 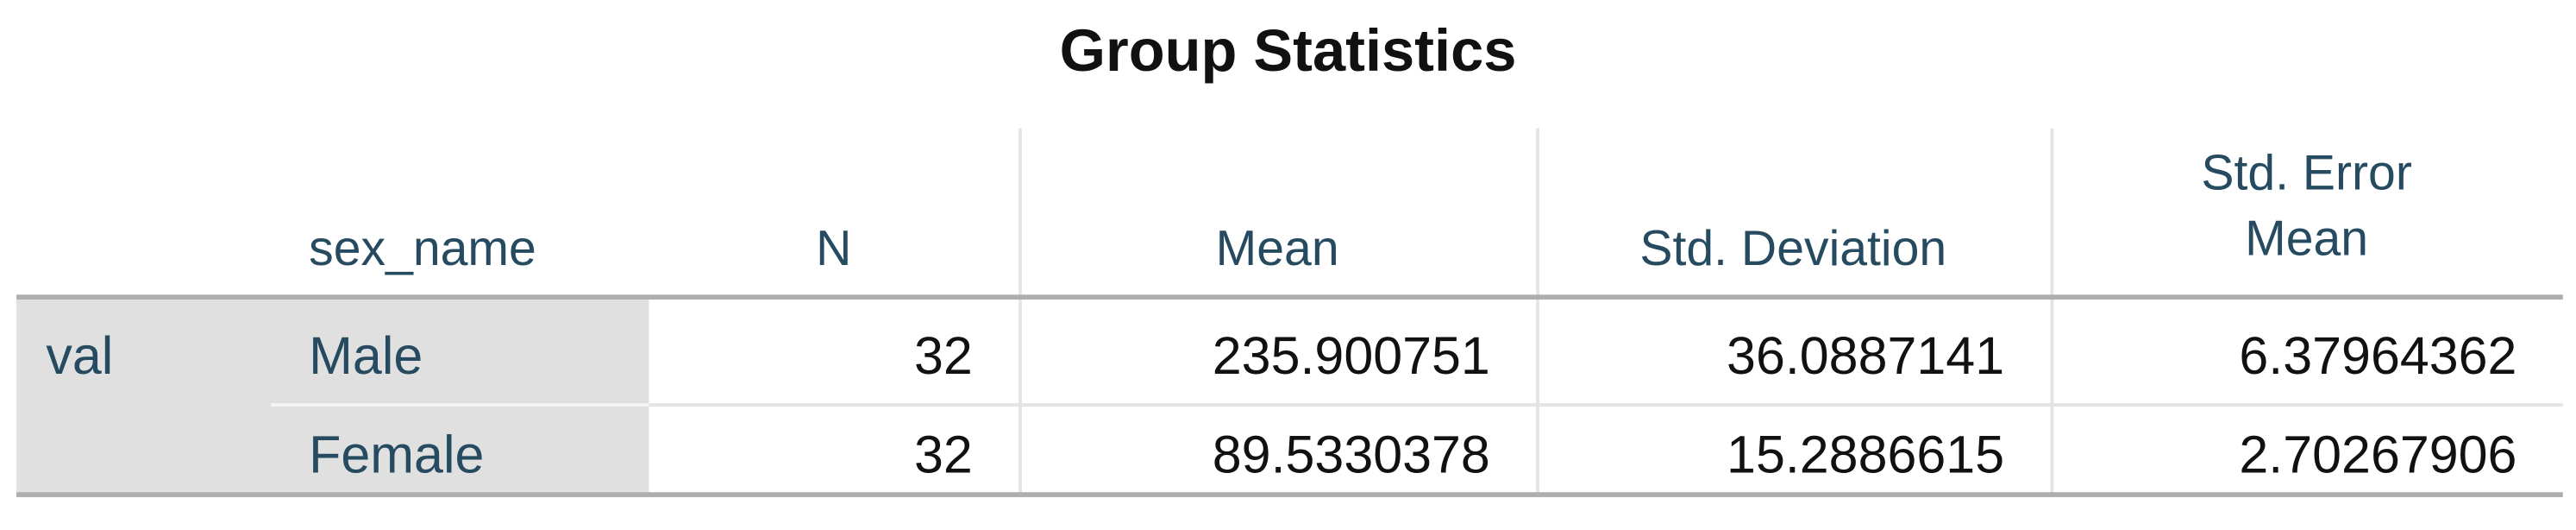 I want to click on column-header: Mean, so click(x=1277, y=250).